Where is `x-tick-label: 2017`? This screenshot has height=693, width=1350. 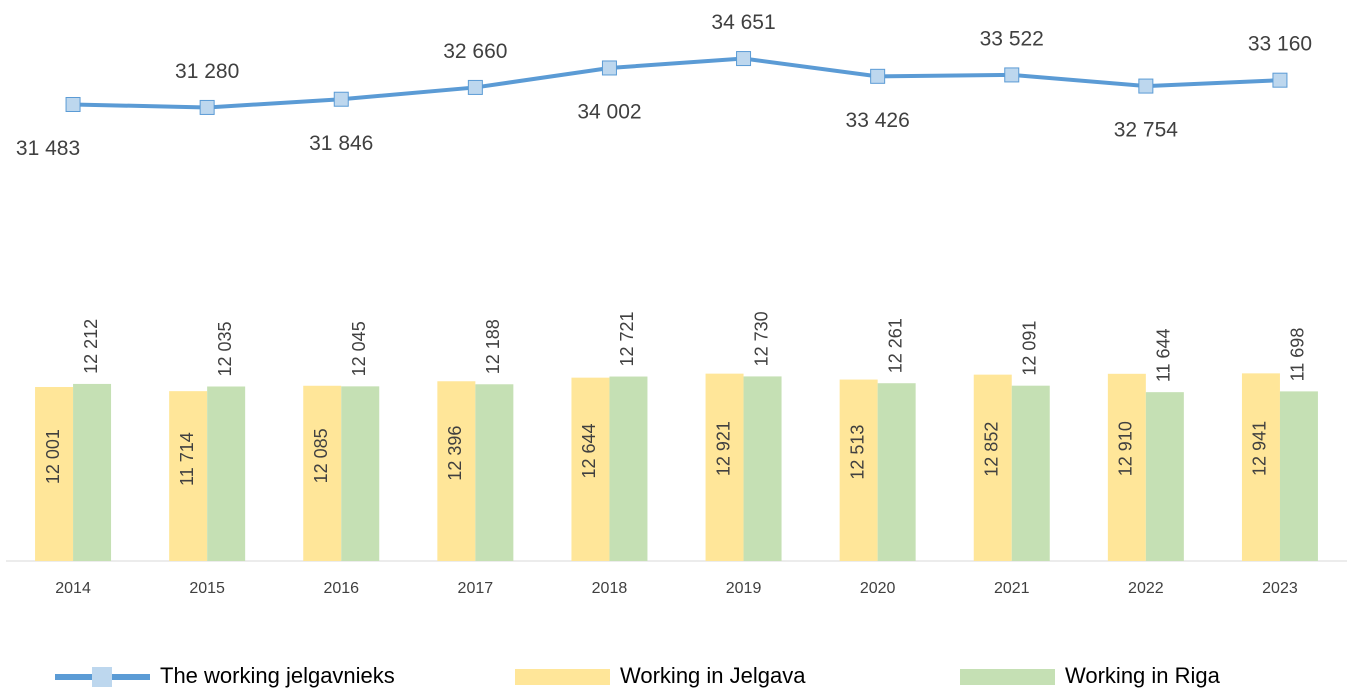 x-tick-label: 2017 is located at coordinates (476, 588).